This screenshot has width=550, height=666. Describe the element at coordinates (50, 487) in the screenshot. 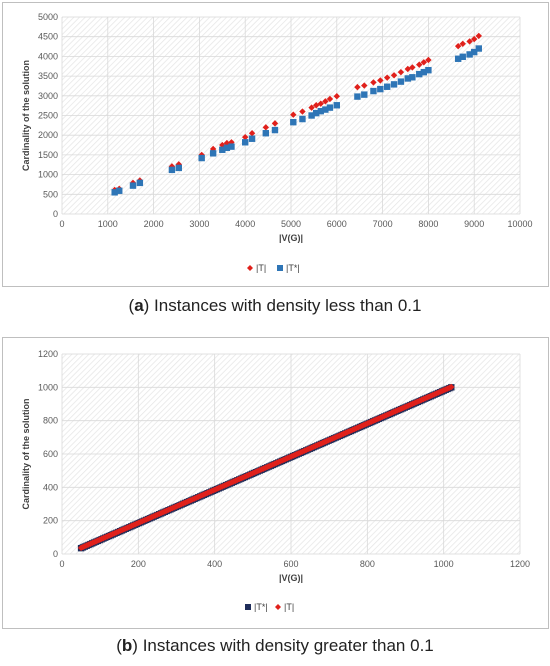

I see `y-tick-label: 400` at that location.